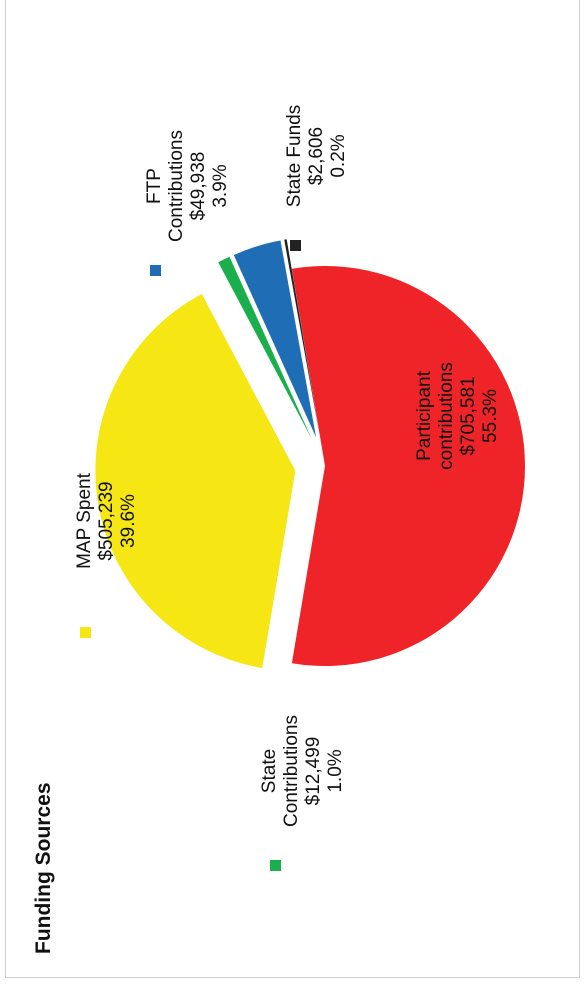  What do you see at coordinates (316, 156) in the screenshot?
I see `slice-label: State Funds$2,6060.2%` at bounding box center [316, 156].